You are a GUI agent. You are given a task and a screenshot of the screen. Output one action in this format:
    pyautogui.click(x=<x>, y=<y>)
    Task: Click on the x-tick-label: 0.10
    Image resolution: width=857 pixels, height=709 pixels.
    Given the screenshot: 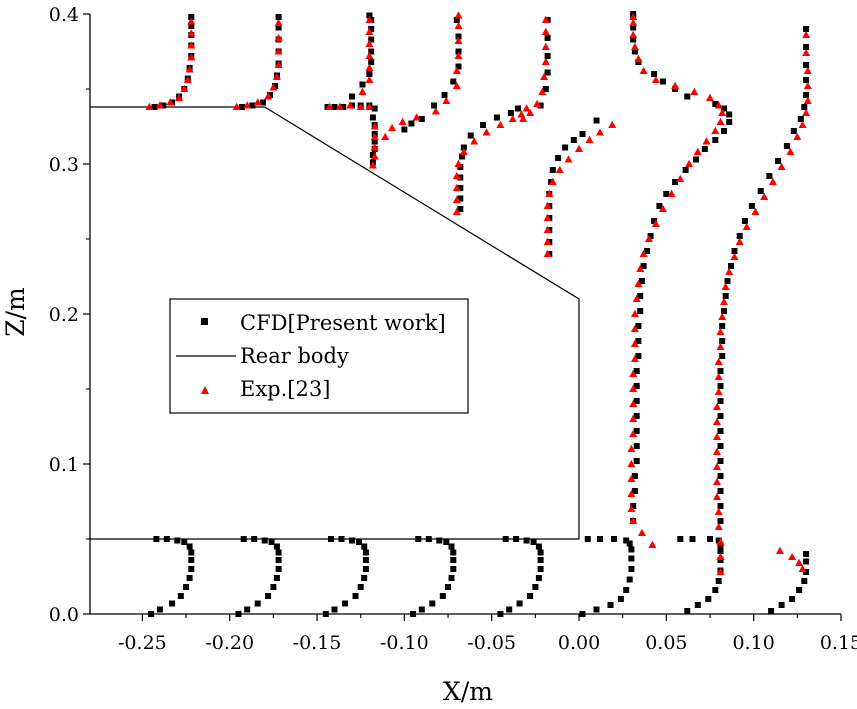 What is the action you would take?
    pyautogui.click(x=754, y=643)
    